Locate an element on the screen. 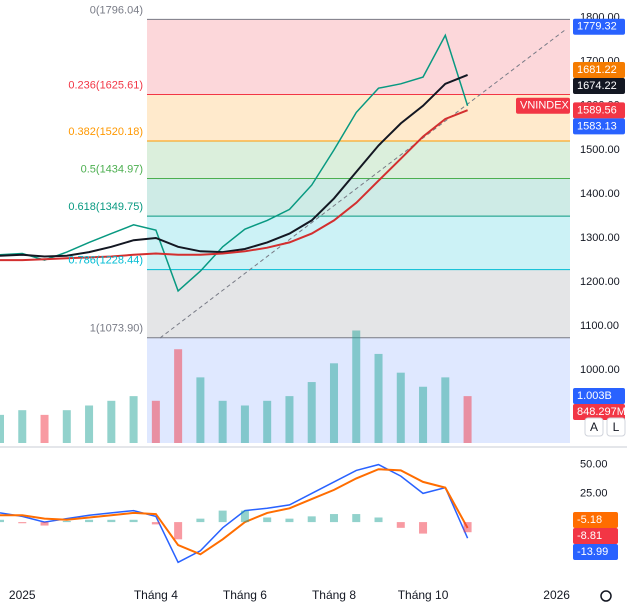 Image resolution: width=627 pixels, height=603 pixels. fib-label: 0.5(1434.97) is located at coordinates (112, 169).